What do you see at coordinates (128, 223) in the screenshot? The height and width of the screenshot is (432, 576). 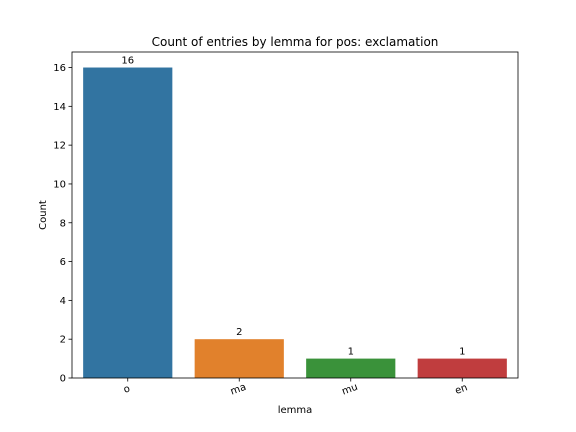 I see `bar-o` at bounding box center [128, 223].